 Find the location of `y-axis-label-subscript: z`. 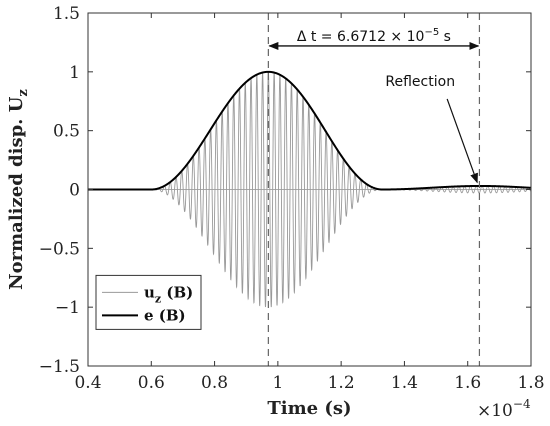

y-axis-label-subscript: z is located at coordinates (23, 92).